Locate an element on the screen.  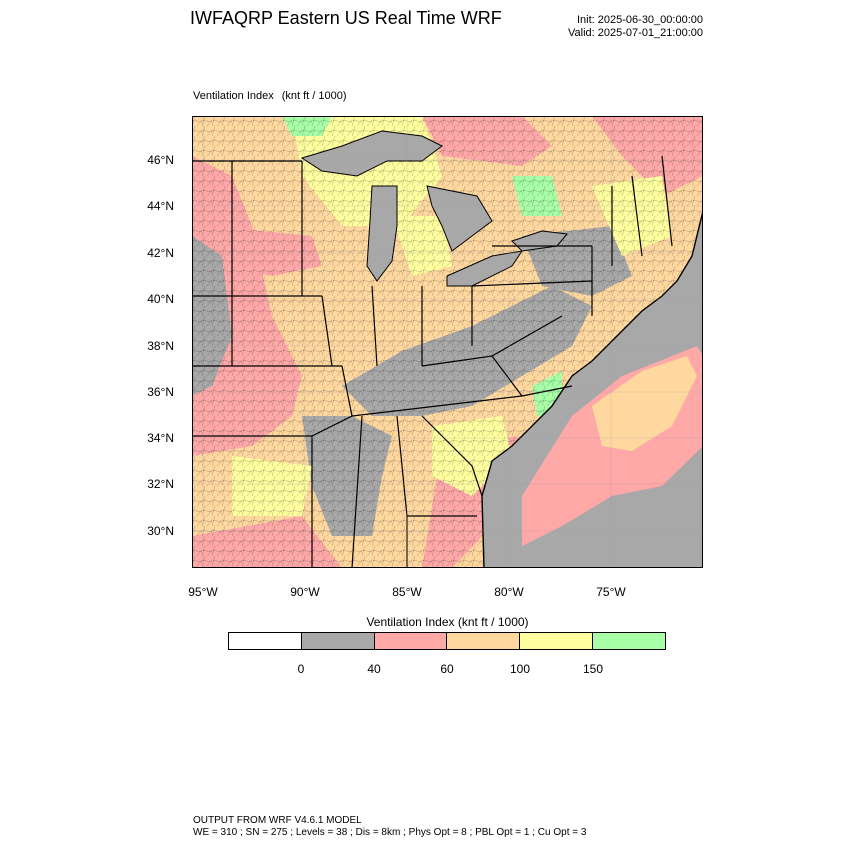
lon-label-80: 80°W is located at coordinates (509, 592).